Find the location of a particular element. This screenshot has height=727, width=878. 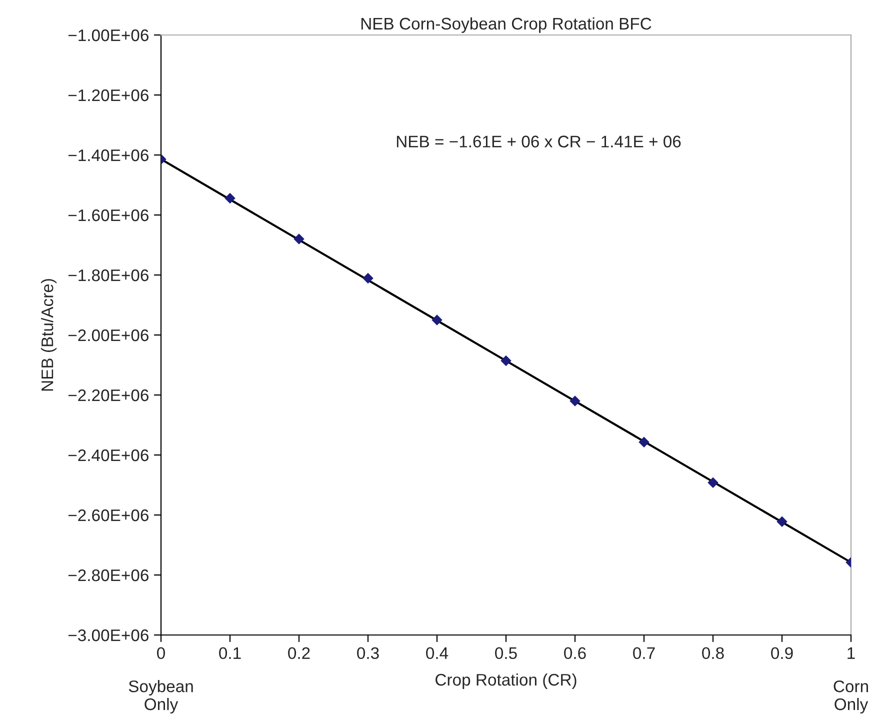

x-tick-label: 0.2 is located at coordinates (299, 653).